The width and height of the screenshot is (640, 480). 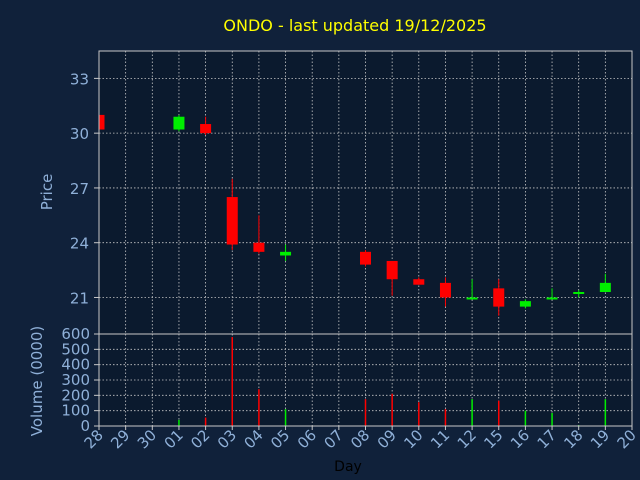 I want to click on volume-y-tick-label: 400, so click(x=75, y=365).